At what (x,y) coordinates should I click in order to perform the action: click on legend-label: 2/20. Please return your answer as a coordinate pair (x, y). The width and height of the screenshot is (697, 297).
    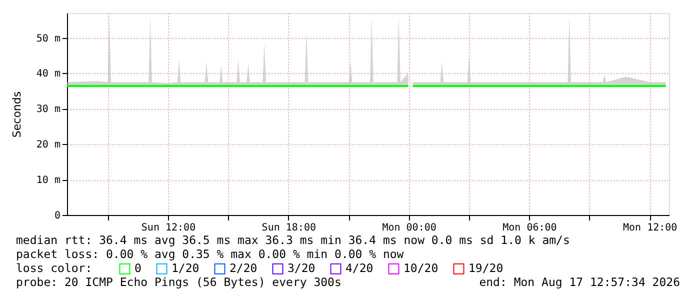
    Looking at the image, I should click on (244, 267).